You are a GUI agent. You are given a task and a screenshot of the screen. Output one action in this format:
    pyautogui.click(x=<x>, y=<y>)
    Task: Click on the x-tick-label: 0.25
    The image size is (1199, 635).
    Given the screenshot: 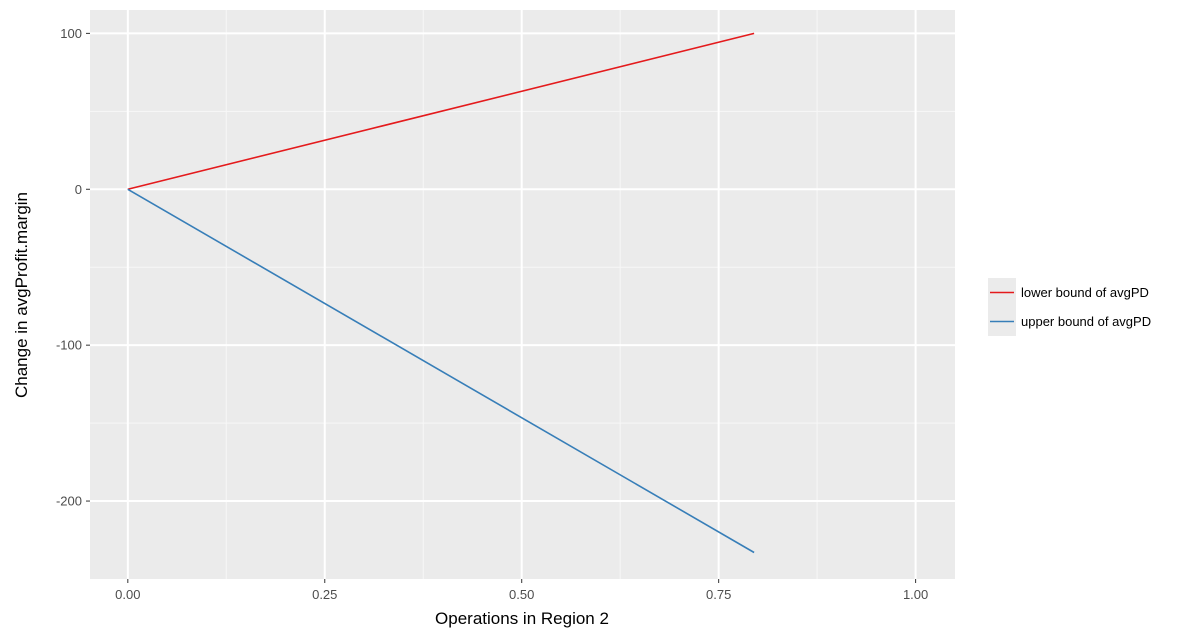 What is the action you would take?
    pyautogui.click(x=324, y=594)
    